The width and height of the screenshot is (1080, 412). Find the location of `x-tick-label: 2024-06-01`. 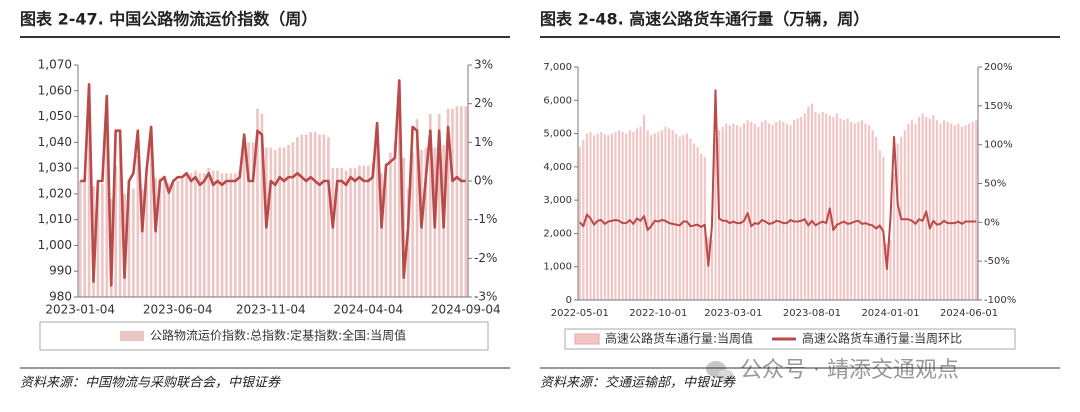

x-tick-label: 2024-06-01 is located at coordinates (969, 313).